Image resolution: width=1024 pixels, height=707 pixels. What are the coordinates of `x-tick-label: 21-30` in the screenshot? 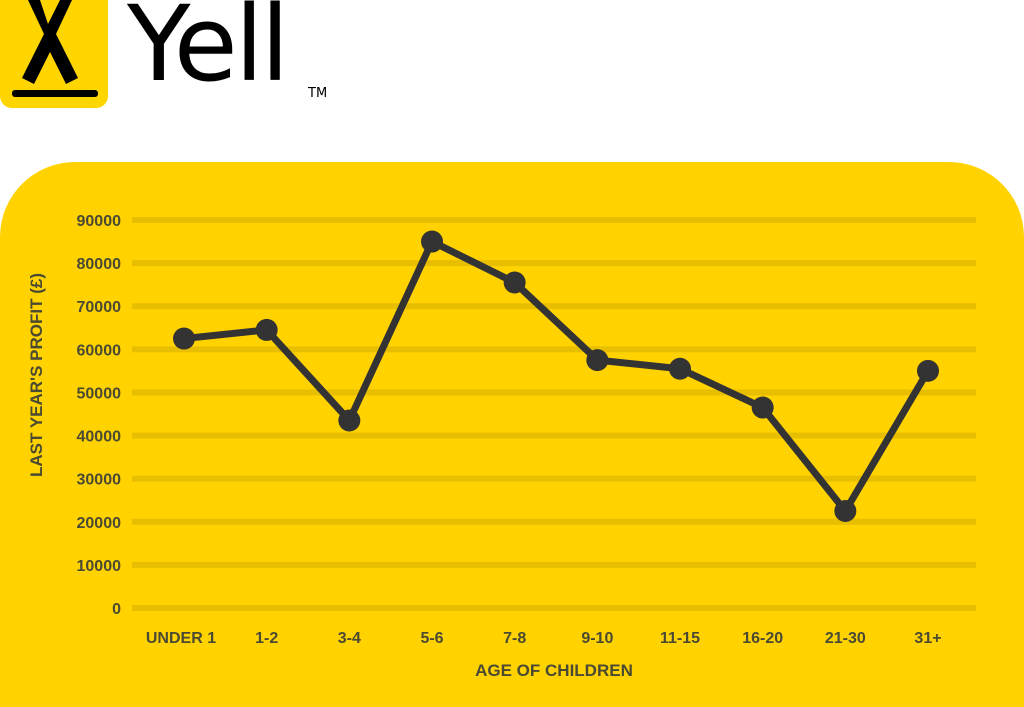 It's located at (845, 638).